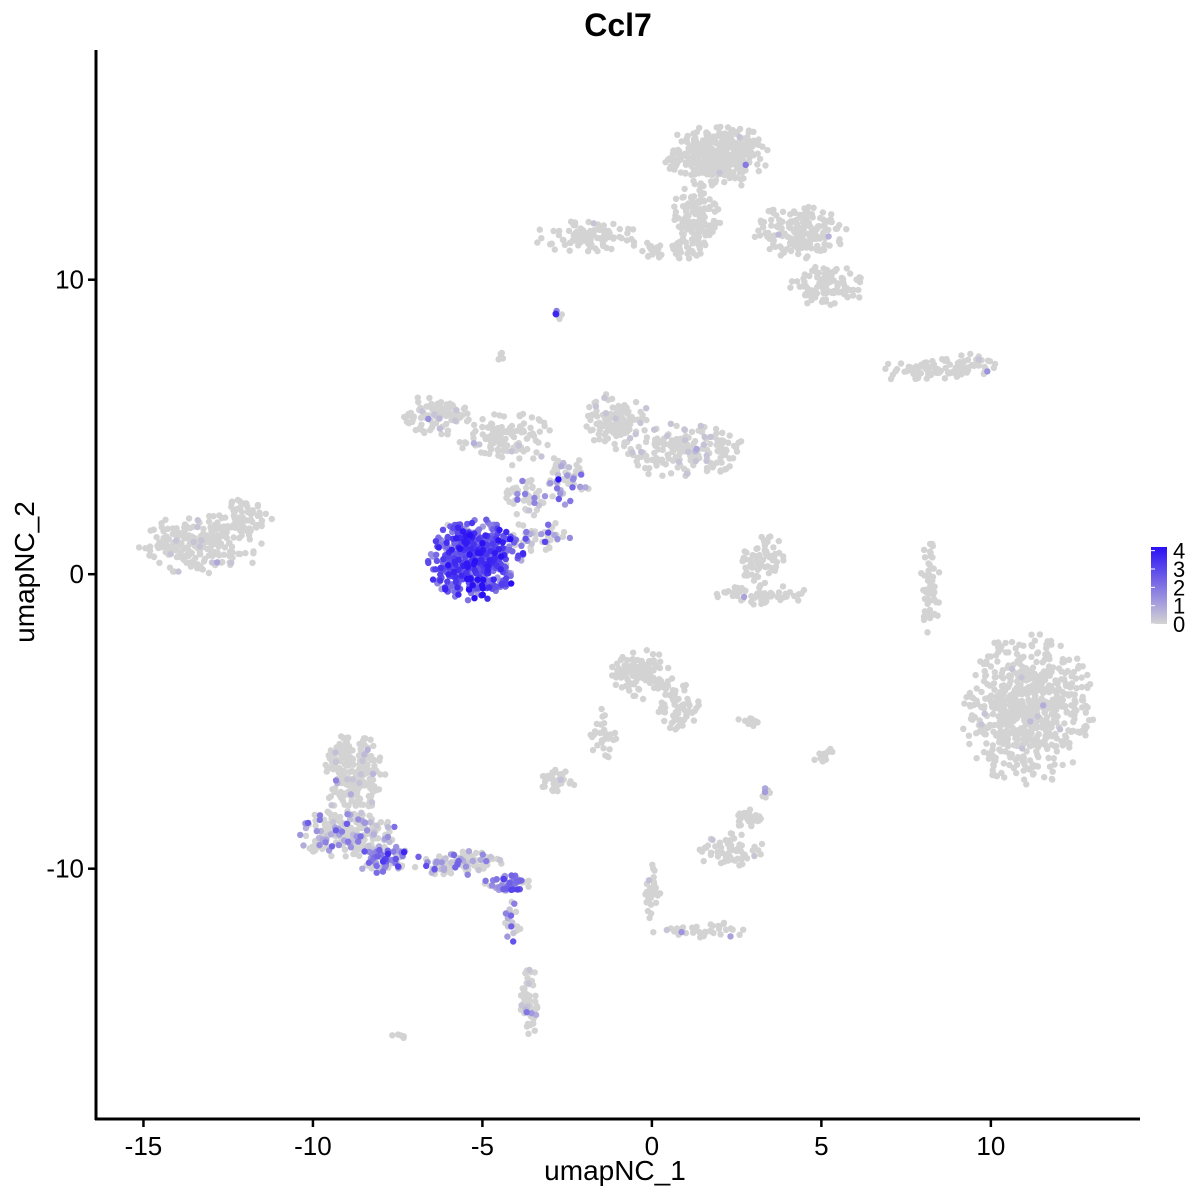  What do you see at coordinates (821, 1146) in the screenshot?
I see `x-tick-label: 5` at bounding box center [821, 1146].